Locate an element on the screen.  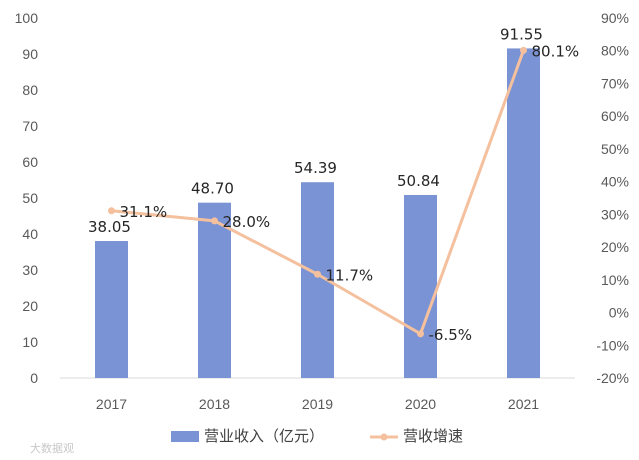
left-tick-label: 10 is located at coordinates (30, 342).